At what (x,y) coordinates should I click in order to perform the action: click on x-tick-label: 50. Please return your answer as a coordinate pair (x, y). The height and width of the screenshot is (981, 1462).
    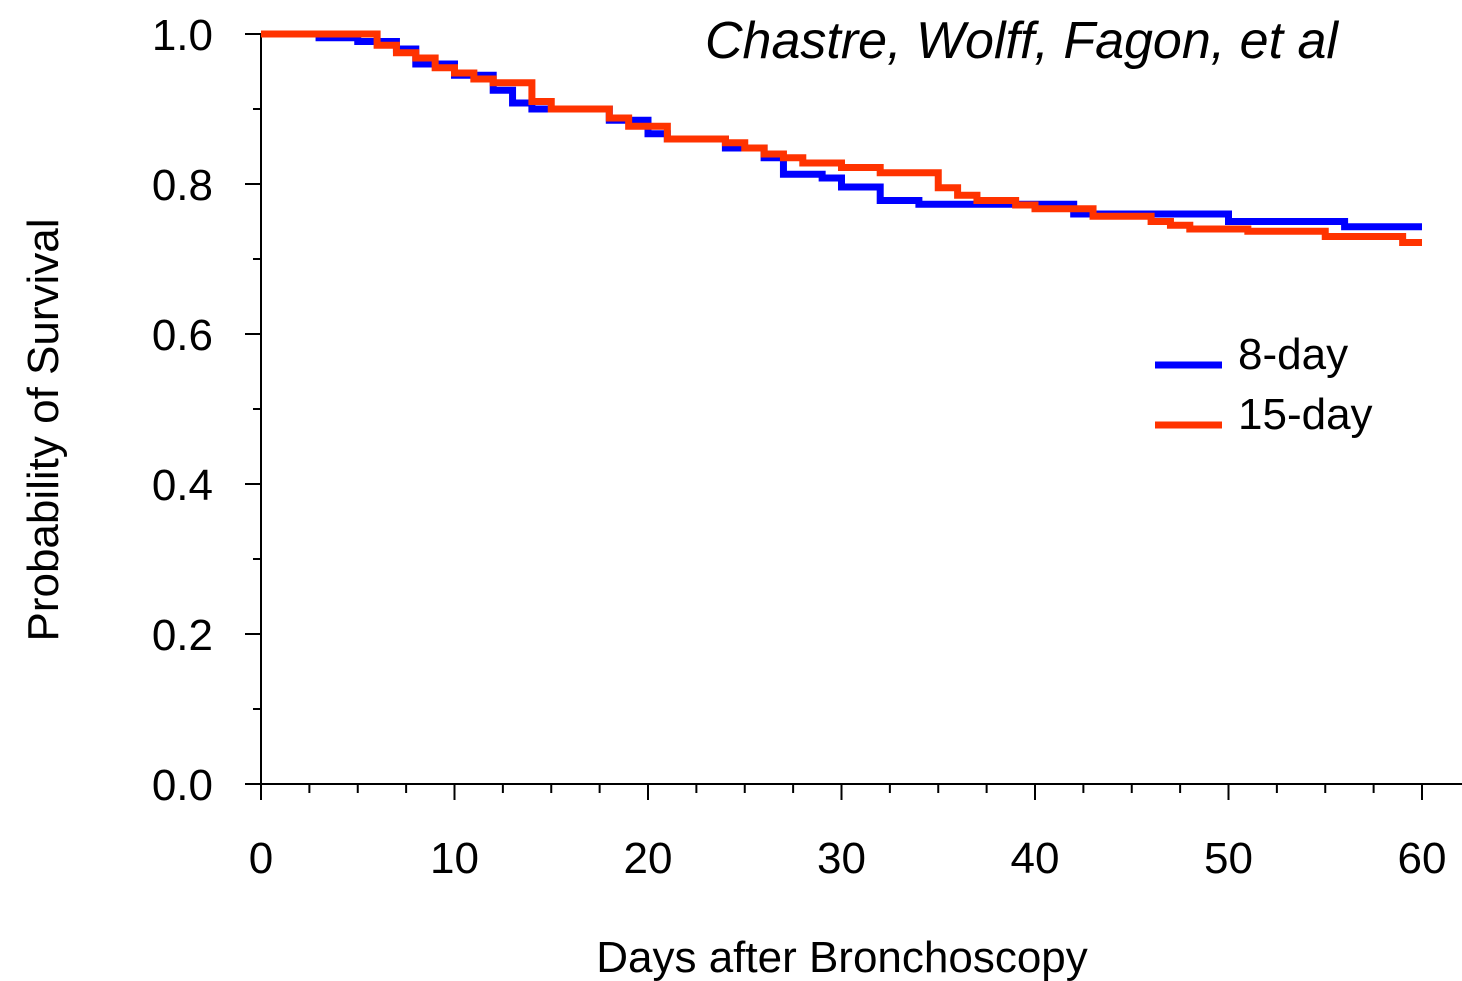
    Looking at the image, I should click on (1228, 858).